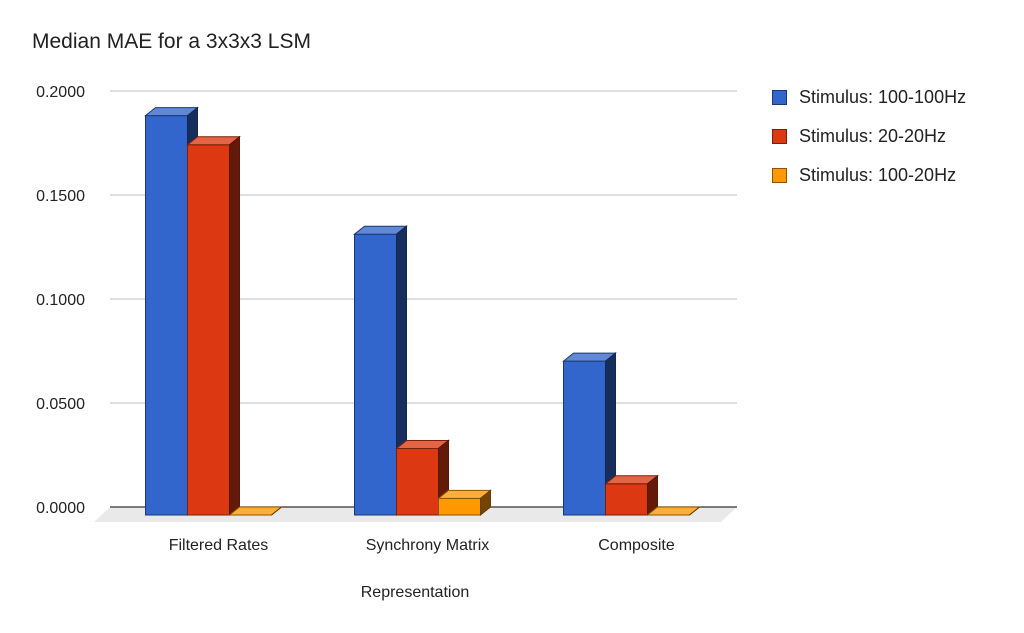  Describe the element at coordinates (60, 92) in the screenshot. I see `y-tick-label: 0.2000` at that location.